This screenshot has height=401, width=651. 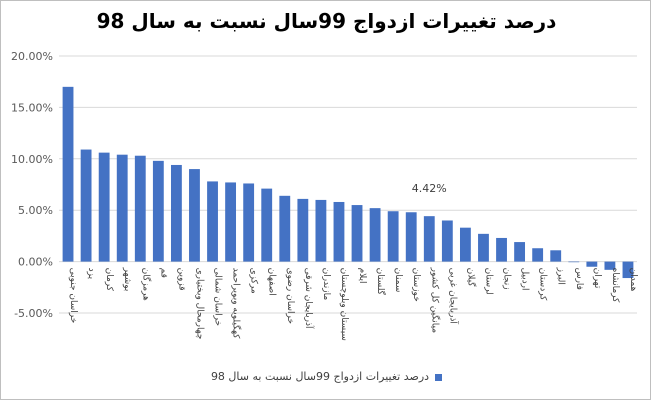 I want to click on y-tick-label: 0.00%, so click(x=35, y=262).